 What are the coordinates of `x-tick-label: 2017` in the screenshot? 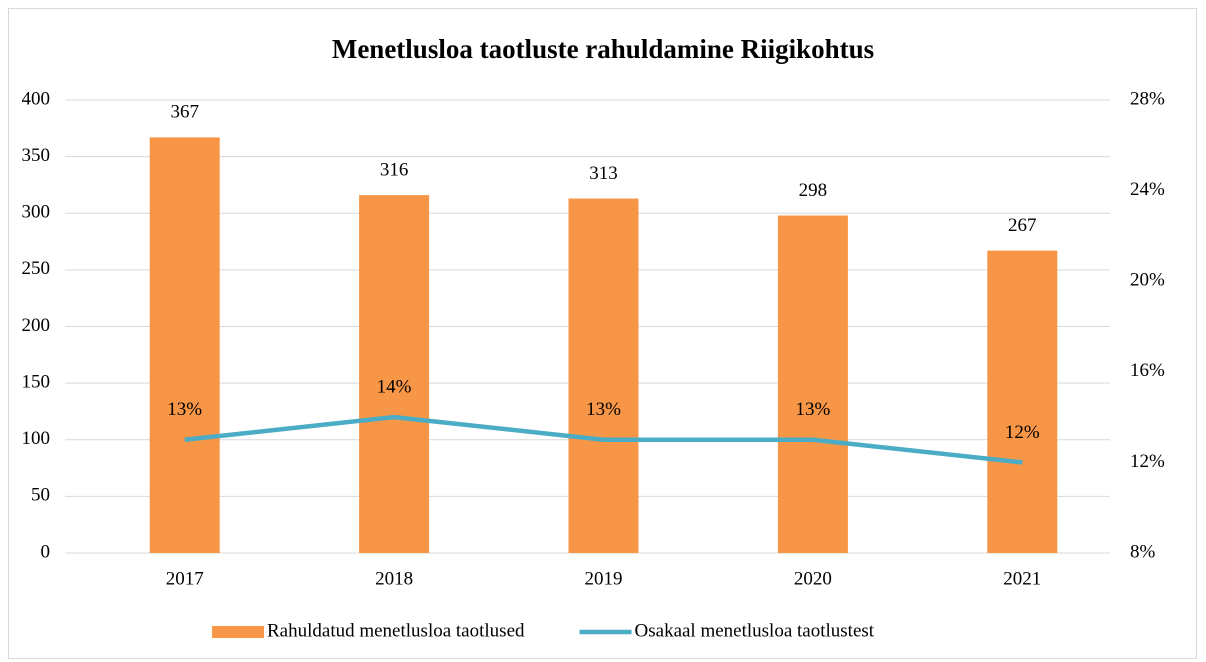 It's located at (185, 578).